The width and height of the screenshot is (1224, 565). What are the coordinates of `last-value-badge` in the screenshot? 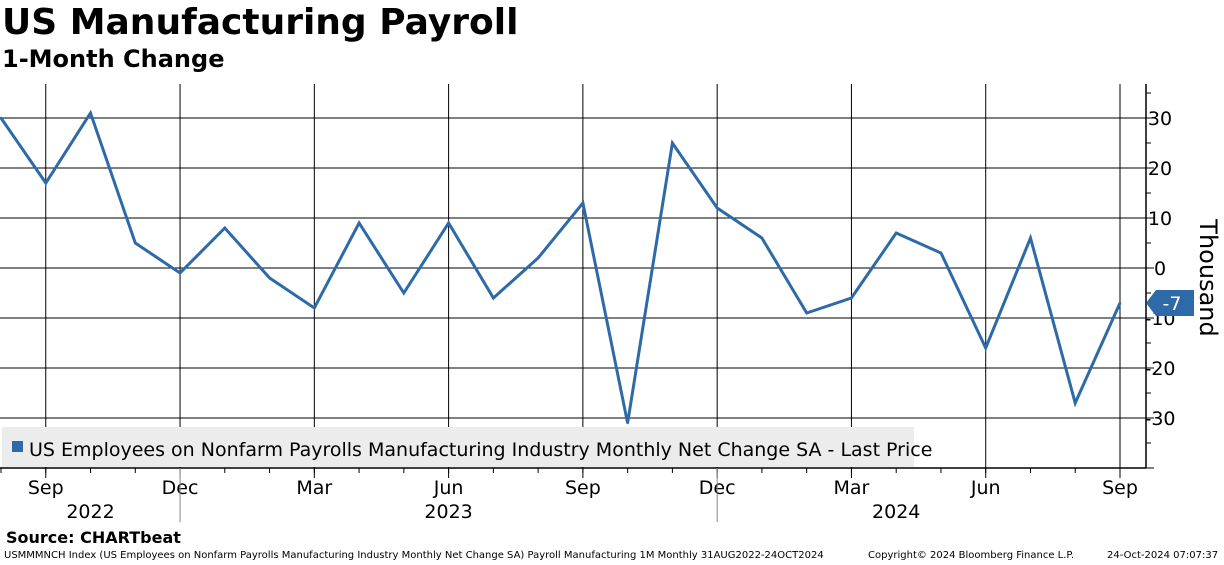 It's located at (1170, 303).